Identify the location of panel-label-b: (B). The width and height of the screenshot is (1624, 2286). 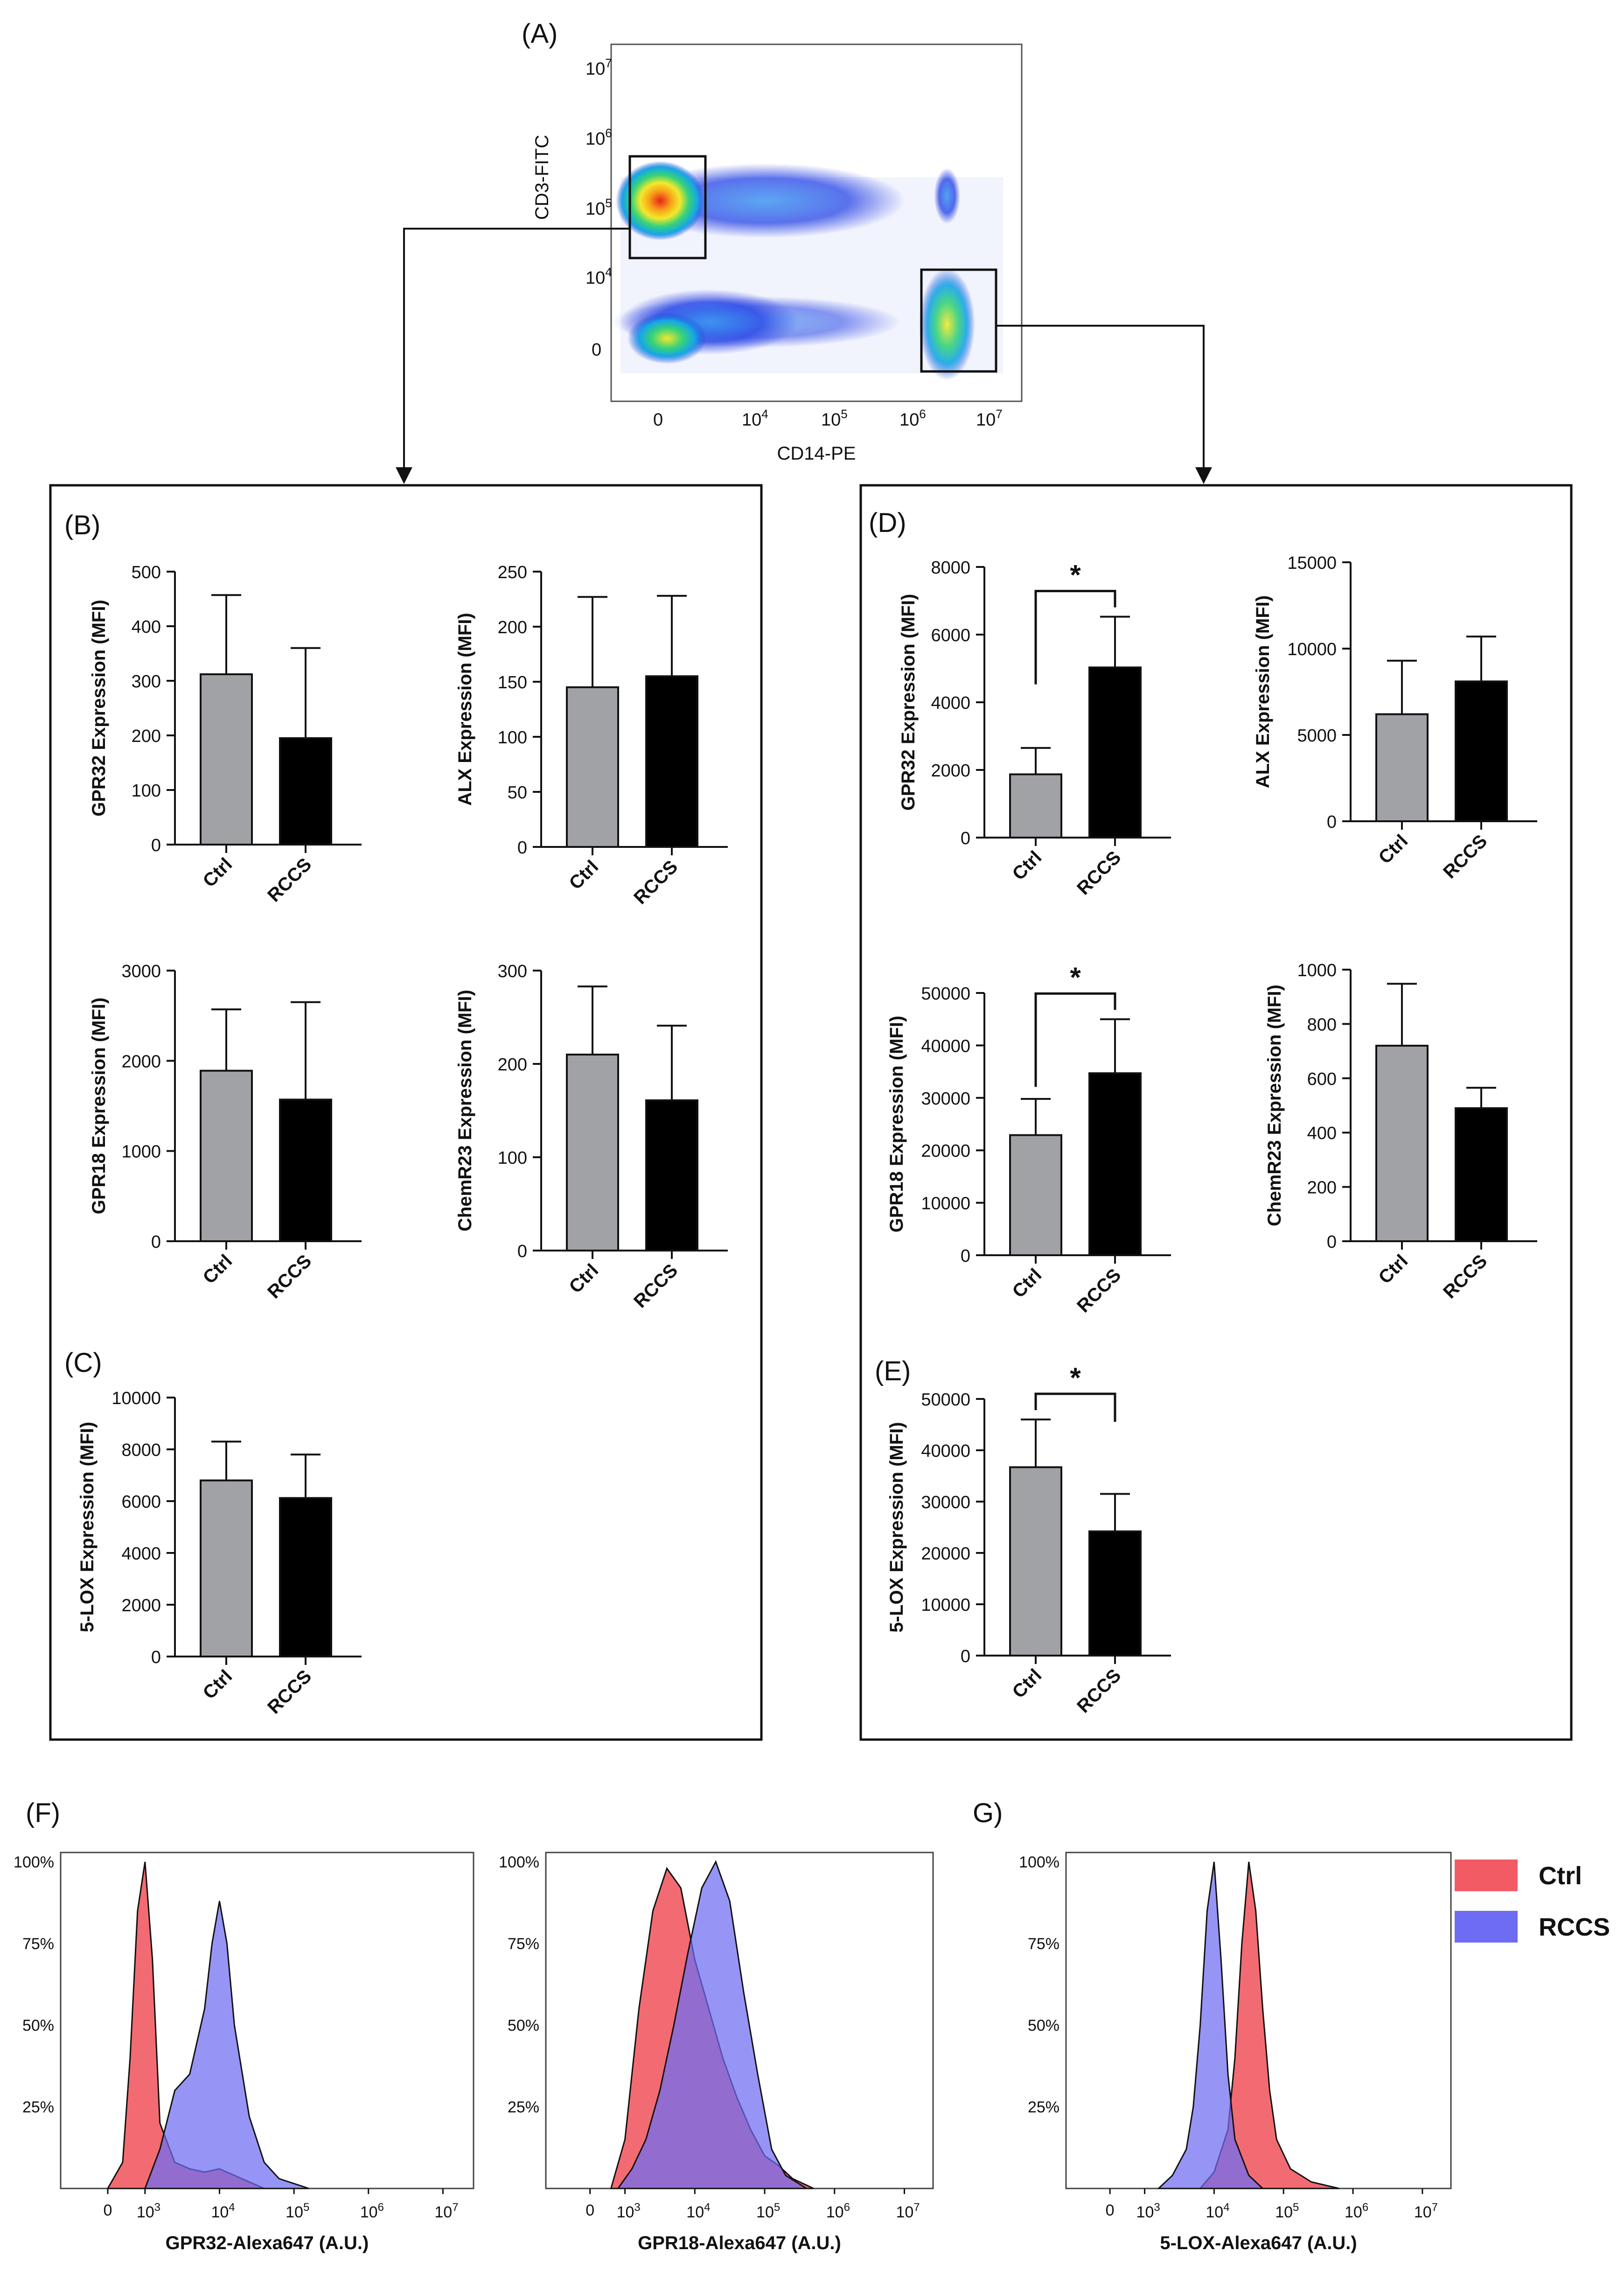
(82, 525).